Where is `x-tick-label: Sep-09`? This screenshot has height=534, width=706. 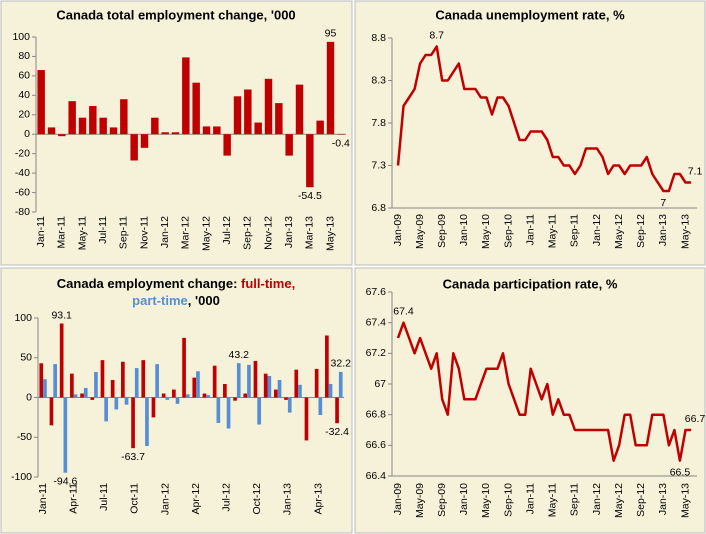
x-tick-label: Sep-09 is located at coordinates (442, 231).